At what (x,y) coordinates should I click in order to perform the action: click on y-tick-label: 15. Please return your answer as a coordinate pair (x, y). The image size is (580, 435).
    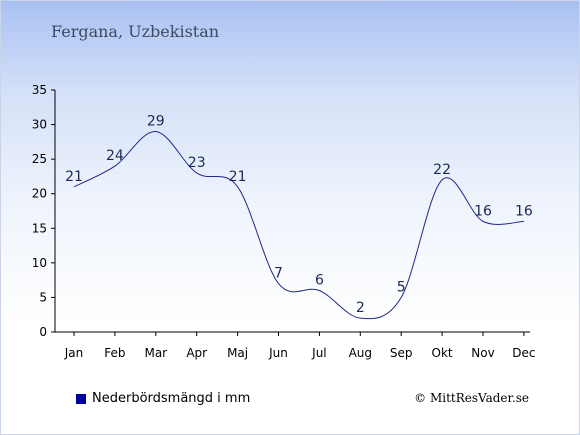
    Looking at the image, I should click on (39, 228).